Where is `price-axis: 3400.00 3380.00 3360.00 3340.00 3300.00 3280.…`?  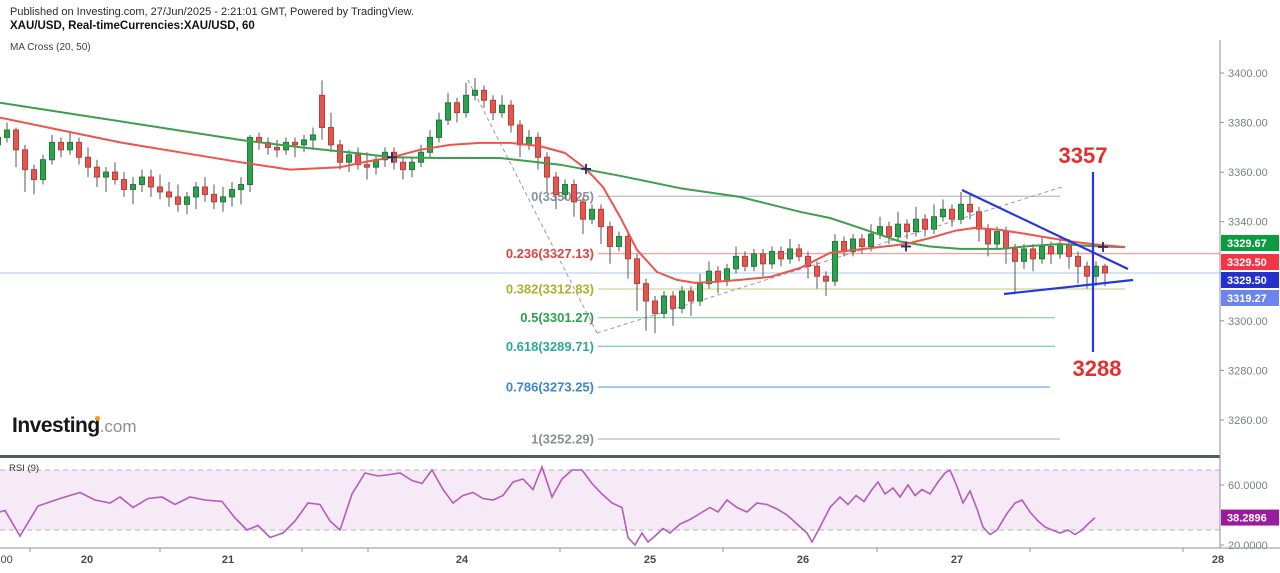
price-axis: 3400.00 3380.00 3360.00 3340.00 3300.00 3280.… is located at coordinates (1243, 296).